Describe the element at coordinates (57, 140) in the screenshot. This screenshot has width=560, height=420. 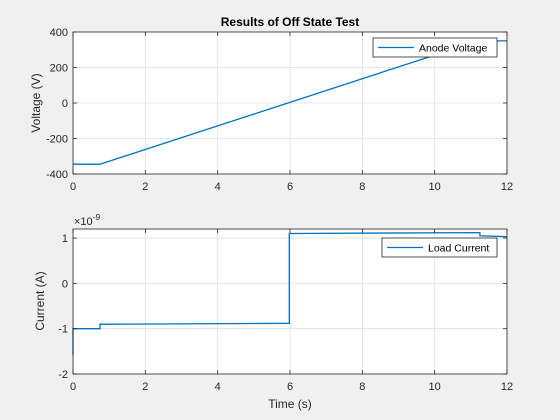
I see `voltage-y-tick-label: -200` at that location.